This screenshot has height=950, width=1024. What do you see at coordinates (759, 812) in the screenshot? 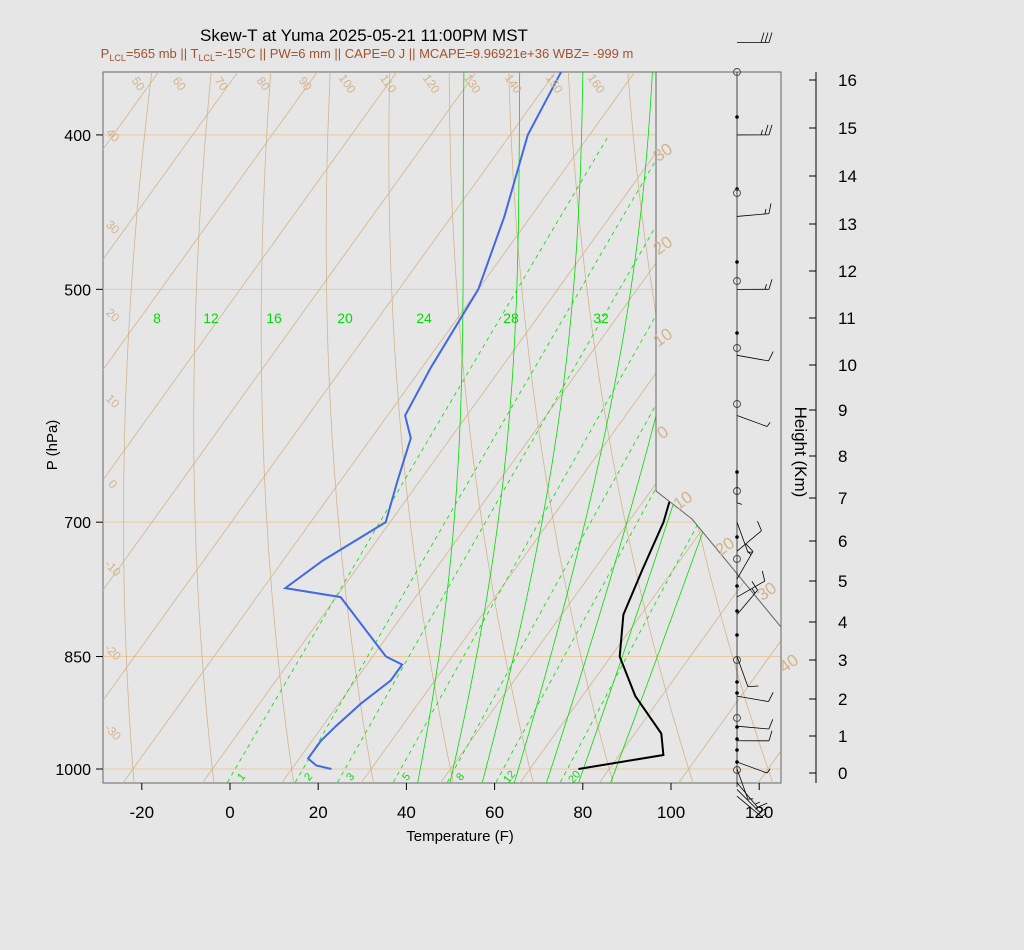
I see `x-tick-label: 120` at bounding box center [759, 812].